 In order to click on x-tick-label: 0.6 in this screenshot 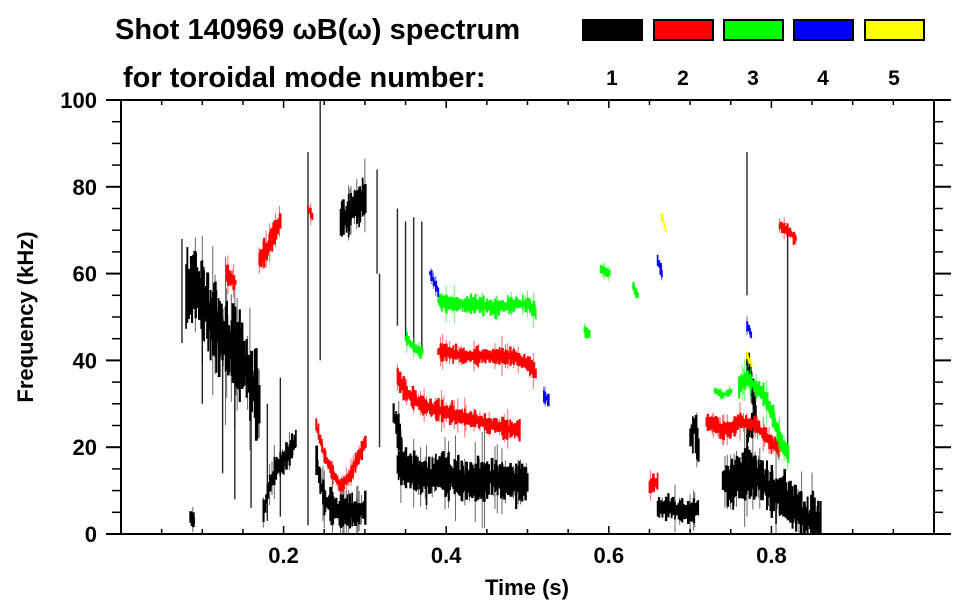, I will do `click(609, 555)`.